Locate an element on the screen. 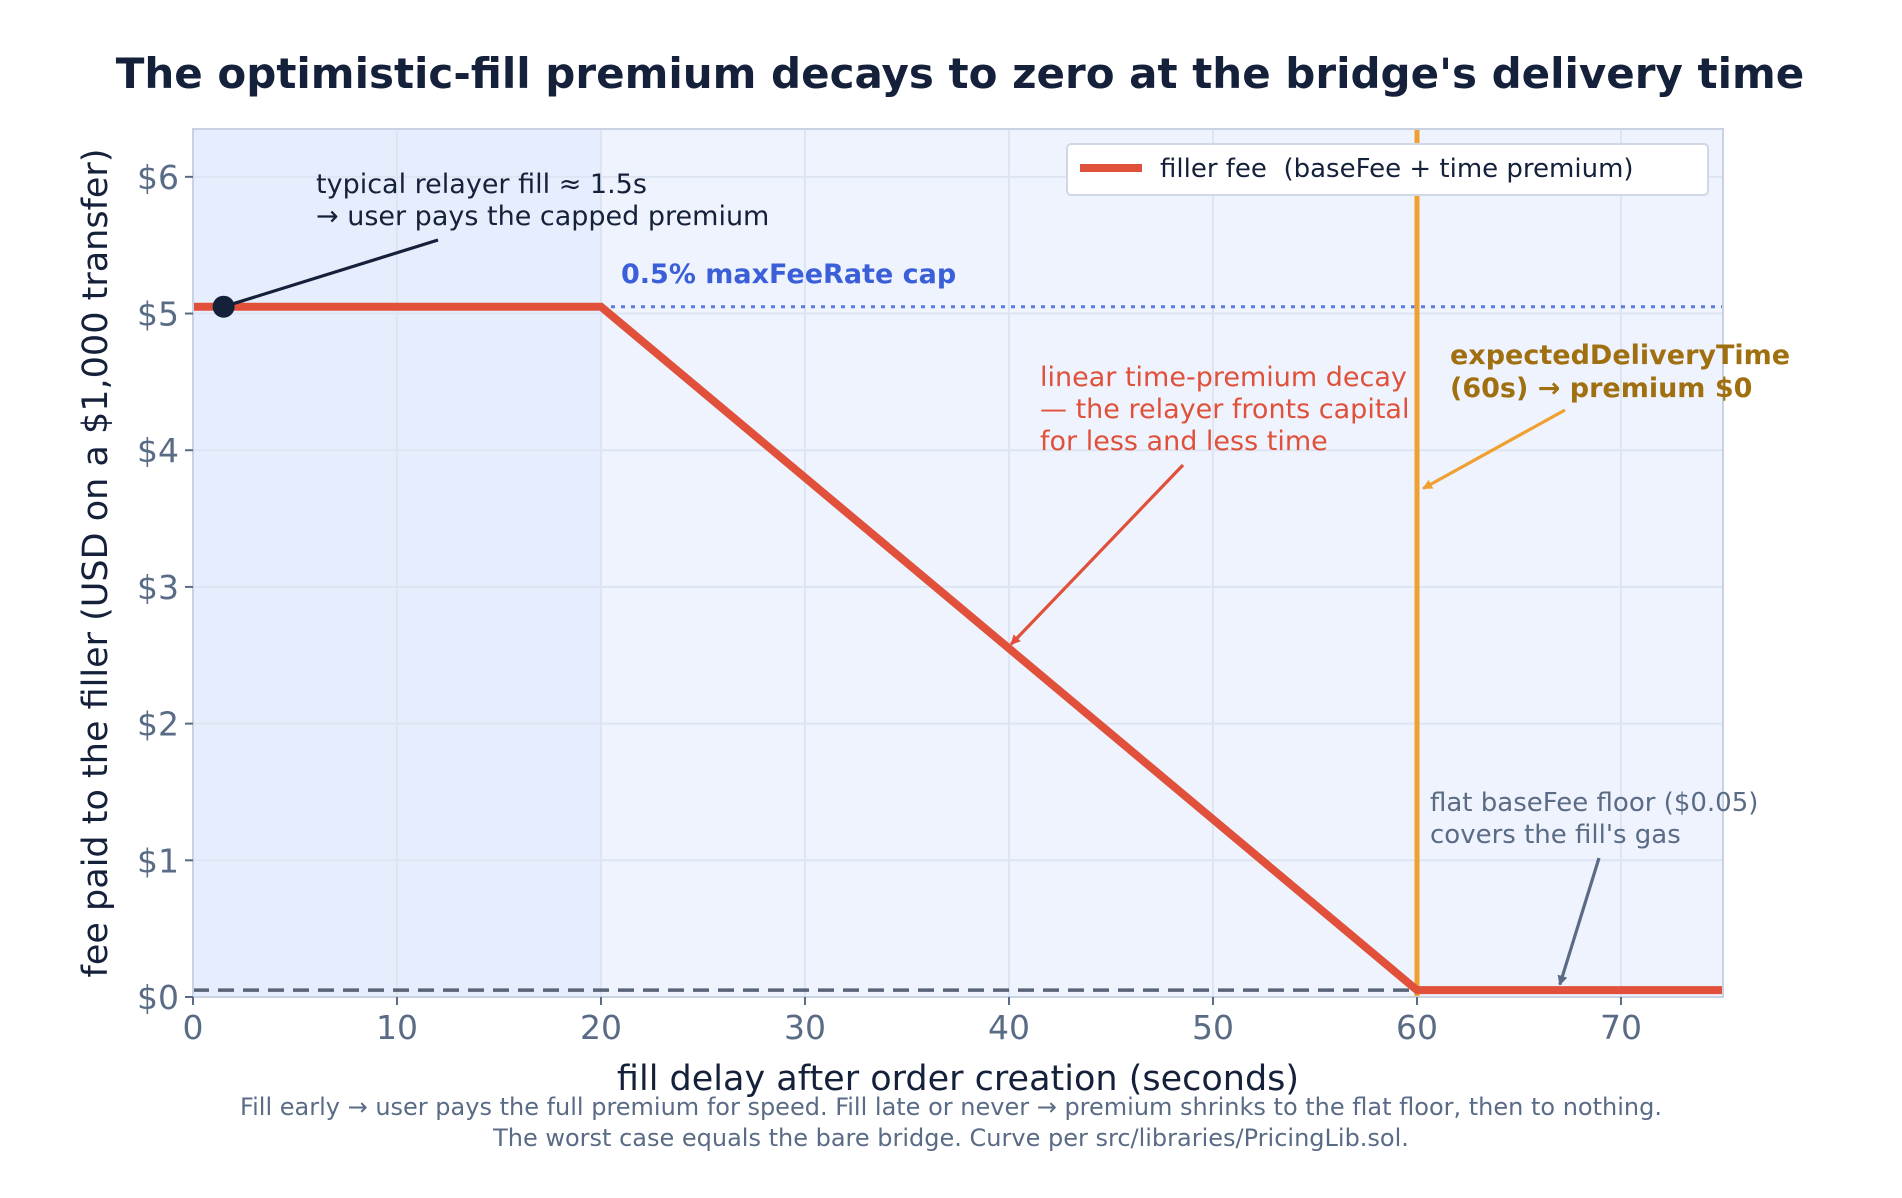 The width and height of the screenshot is (1902, 1198). annotation-arrow-decay is located at coordinates (1097, 554).